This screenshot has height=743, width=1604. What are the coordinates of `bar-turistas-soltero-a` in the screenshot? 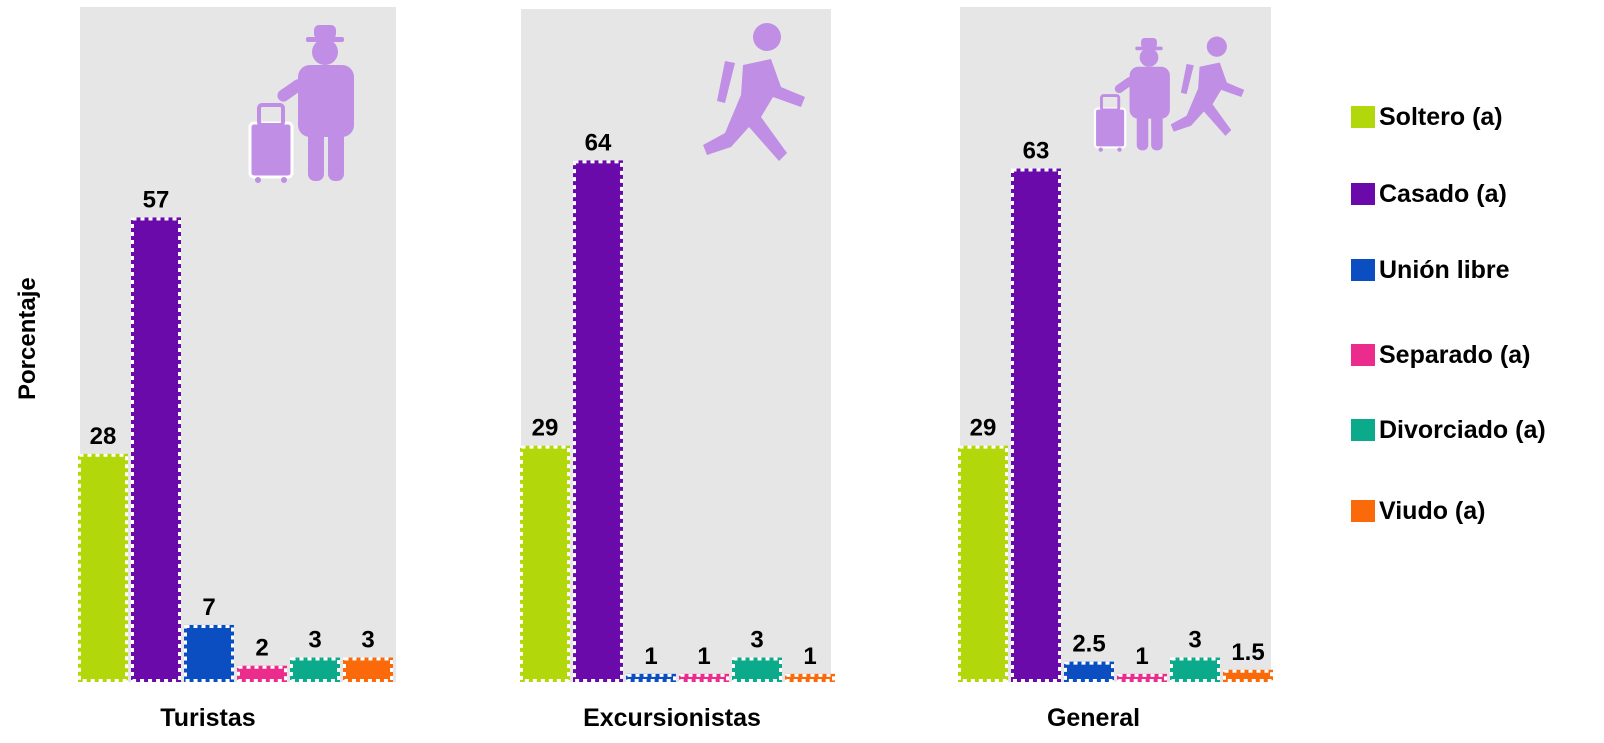 It's located at (103, 567).